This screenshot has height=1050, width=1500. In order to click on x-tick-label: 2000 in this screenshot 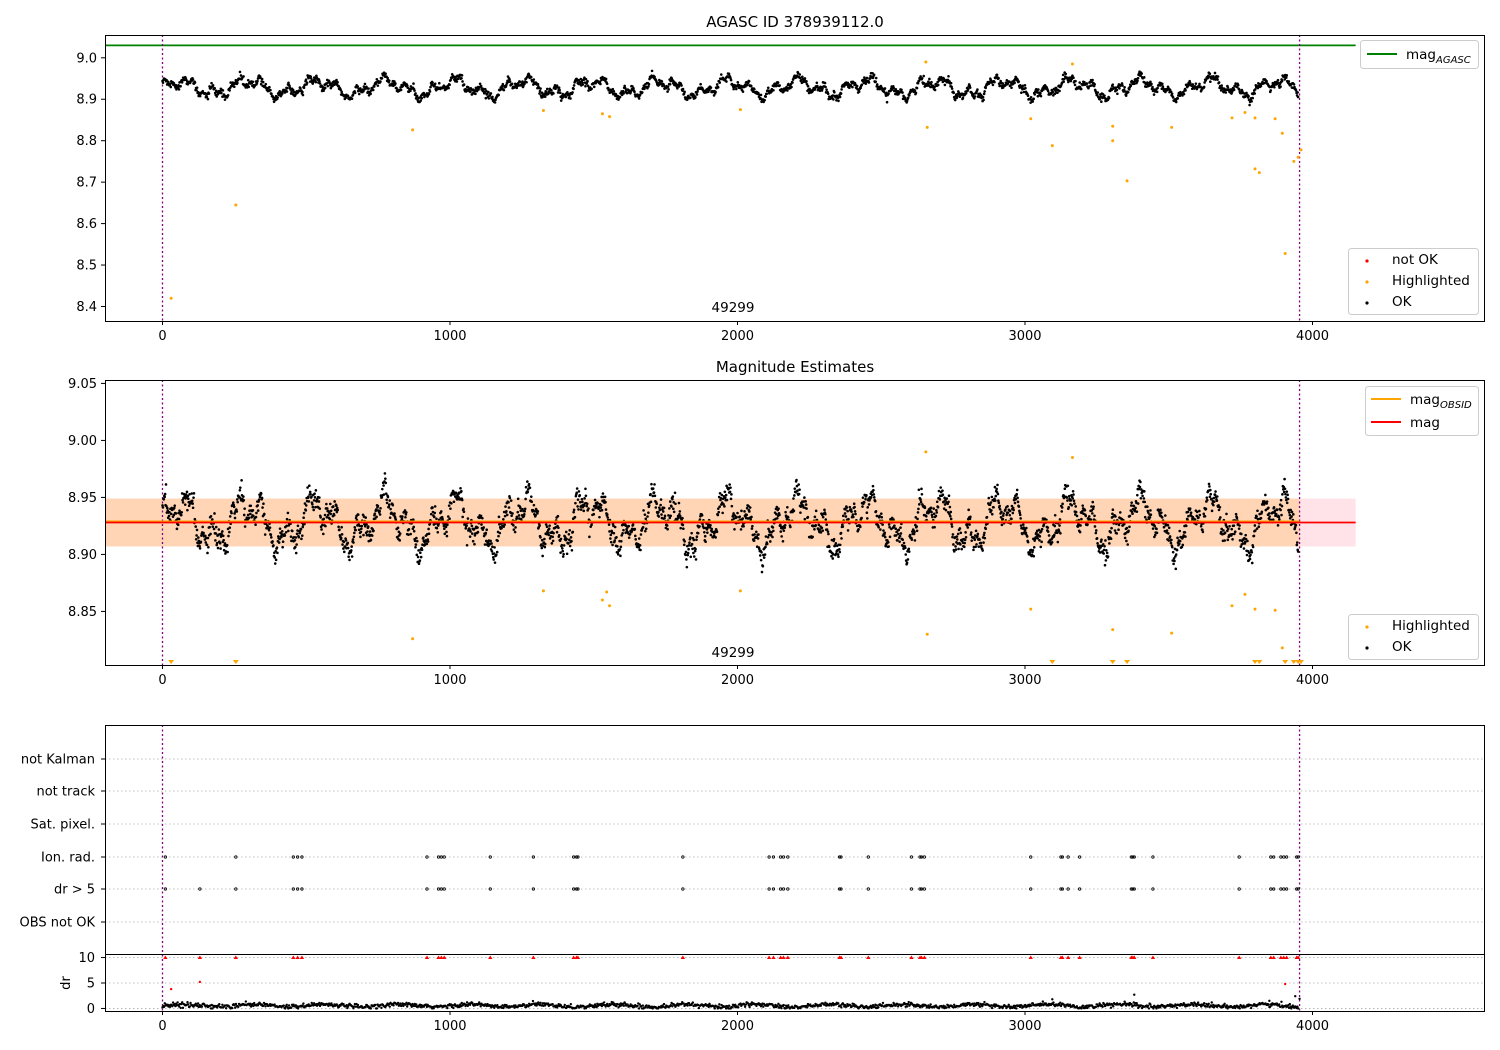, I will do `click(737, 336)`.